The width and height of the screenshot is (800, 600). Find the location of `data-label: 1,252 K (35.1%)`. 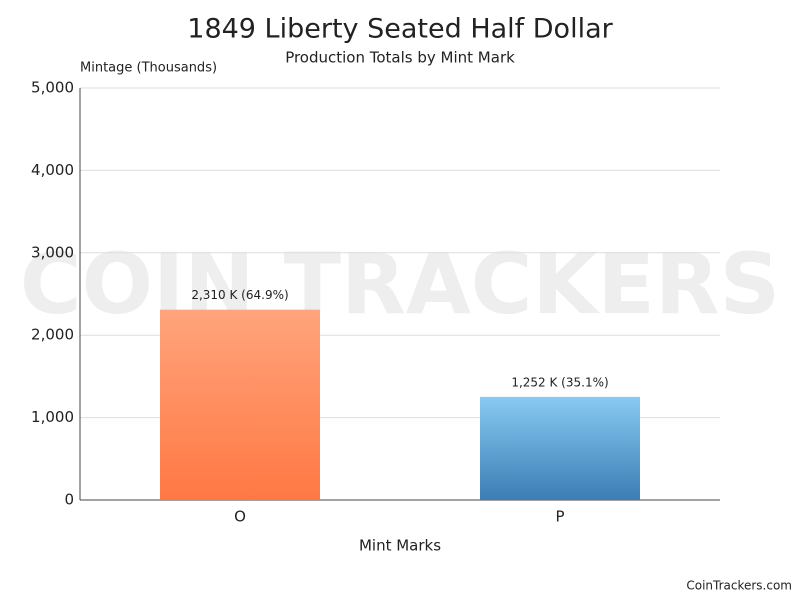

data-label: 1,252 K (35.1%) is located at coordinates (559, 382).